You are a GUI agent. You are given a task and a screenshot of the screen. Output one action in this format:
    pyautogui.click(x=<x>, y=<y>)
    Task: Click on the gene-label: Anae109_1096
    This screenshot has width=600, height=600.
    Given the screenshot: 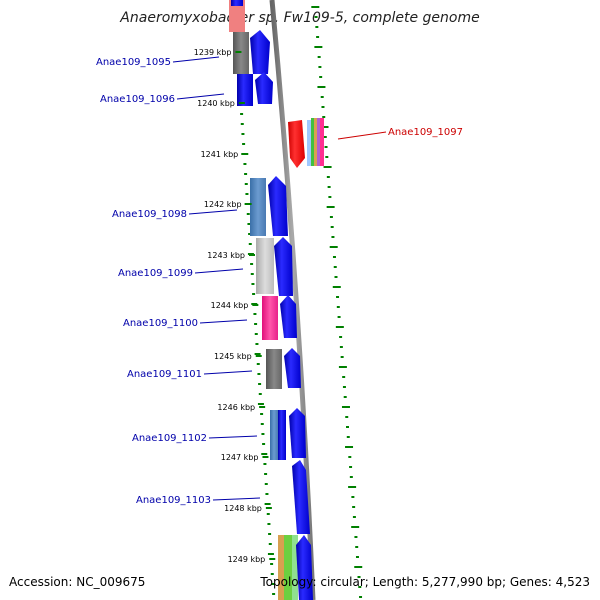 What is the action you would take?
    pyautogui.click(x=137, y=99)
    